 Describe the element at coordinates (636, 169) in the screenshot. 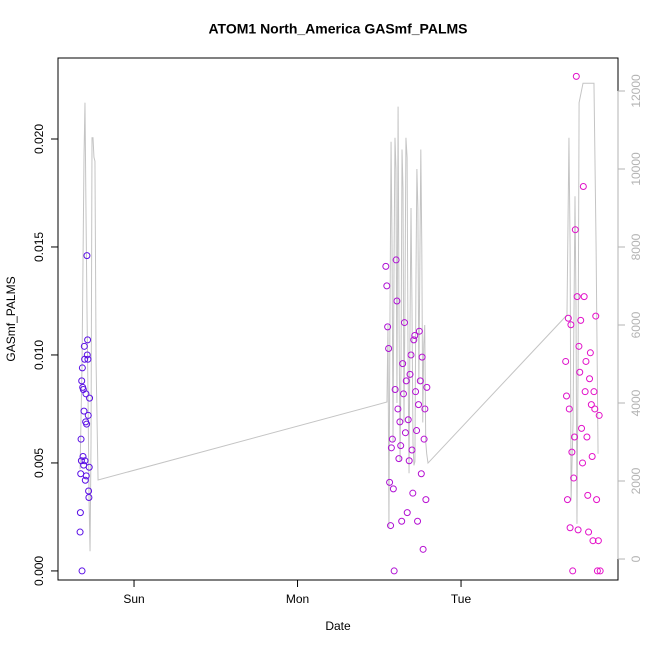

I see `y2-tick-label: 10000` at that location.